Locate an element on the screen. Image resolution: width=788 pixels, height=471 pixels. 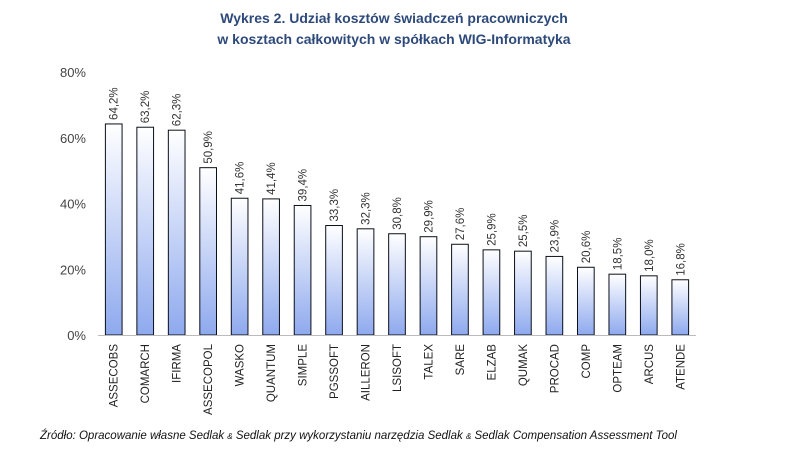
category-label: QUMAK is located at coordinates (524, 365).